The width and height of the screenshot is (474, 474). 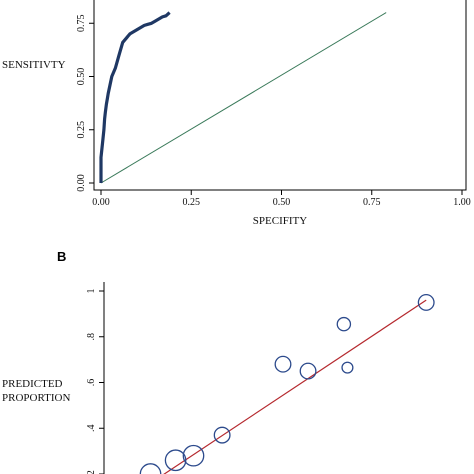 I want to click on roc-x-ticks: 0.00 0.25 0.50 0.75 1.00, so click(x=281, y=199).